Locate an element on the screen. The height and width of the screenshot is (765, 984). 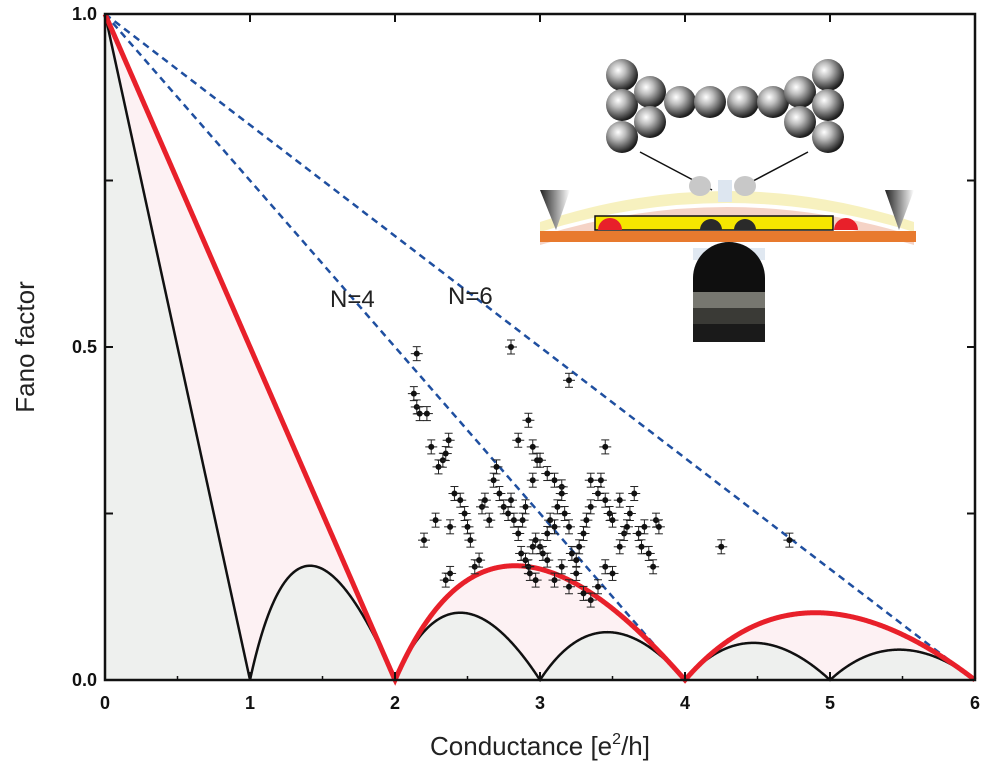
molecule-icon is located at coordinates (725, 106).